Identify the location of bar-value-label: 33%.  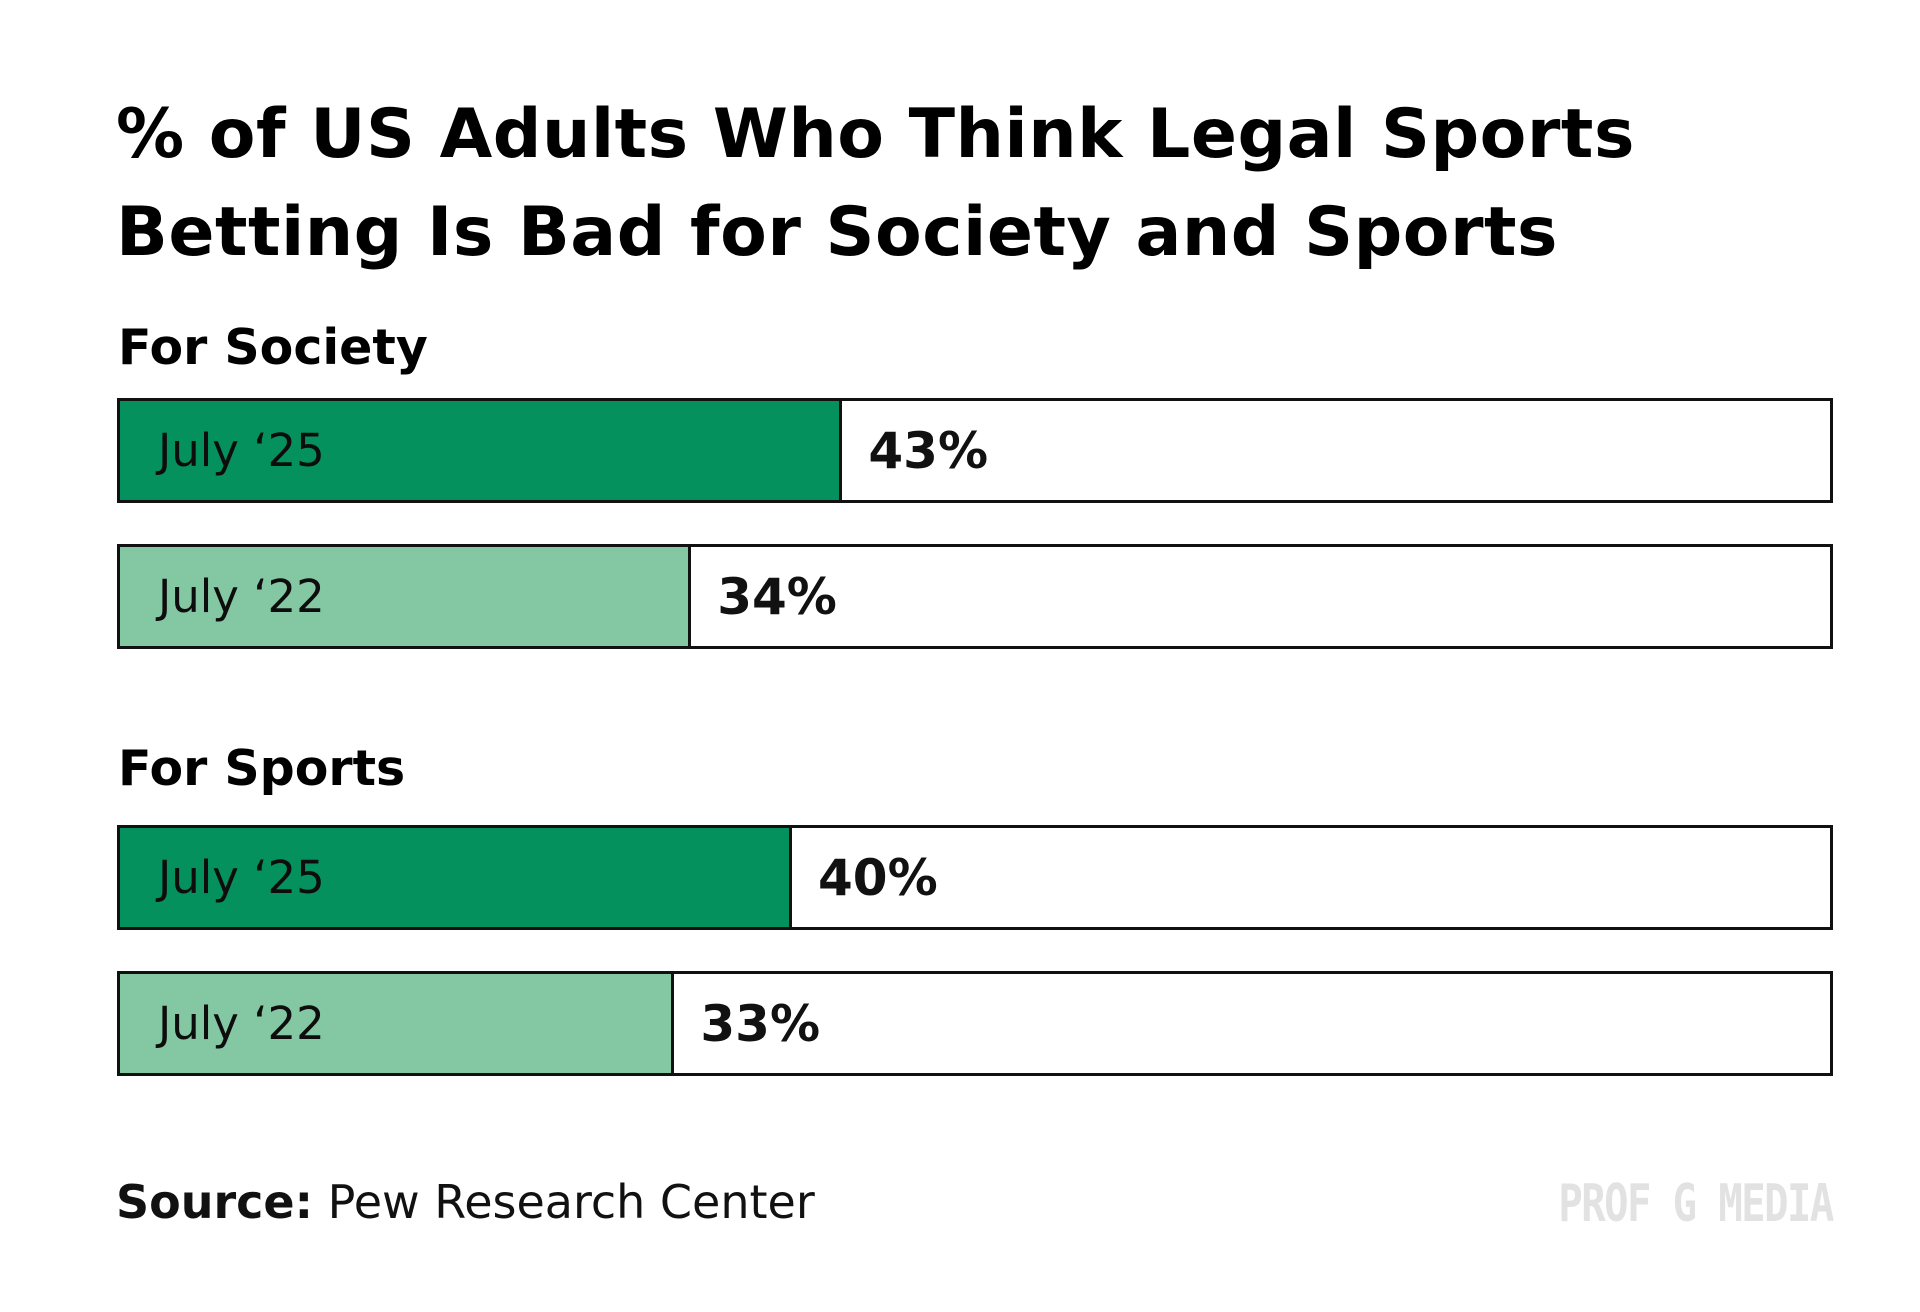
(760, 1023).